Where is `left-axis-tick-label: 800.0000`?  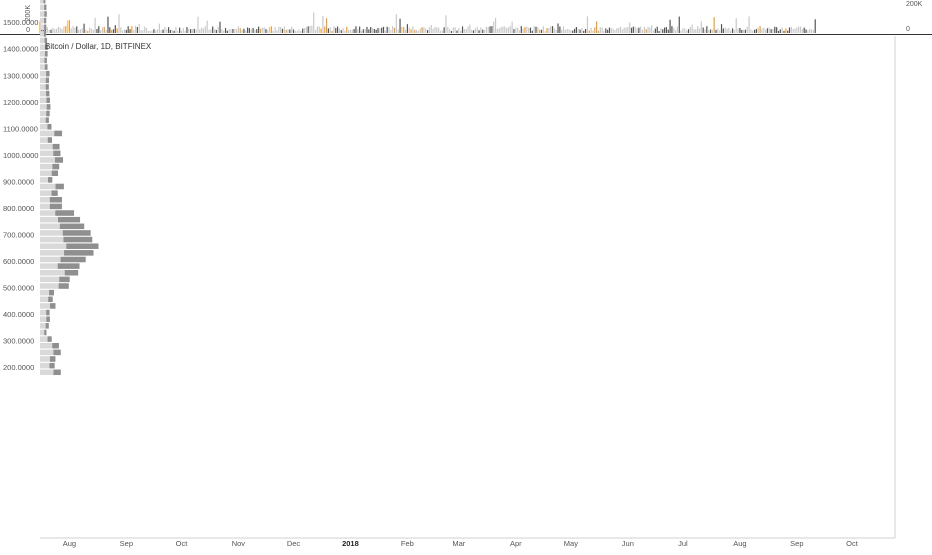 left-axis-tick-label: 800.0000 is located at coordinates (18, 208).